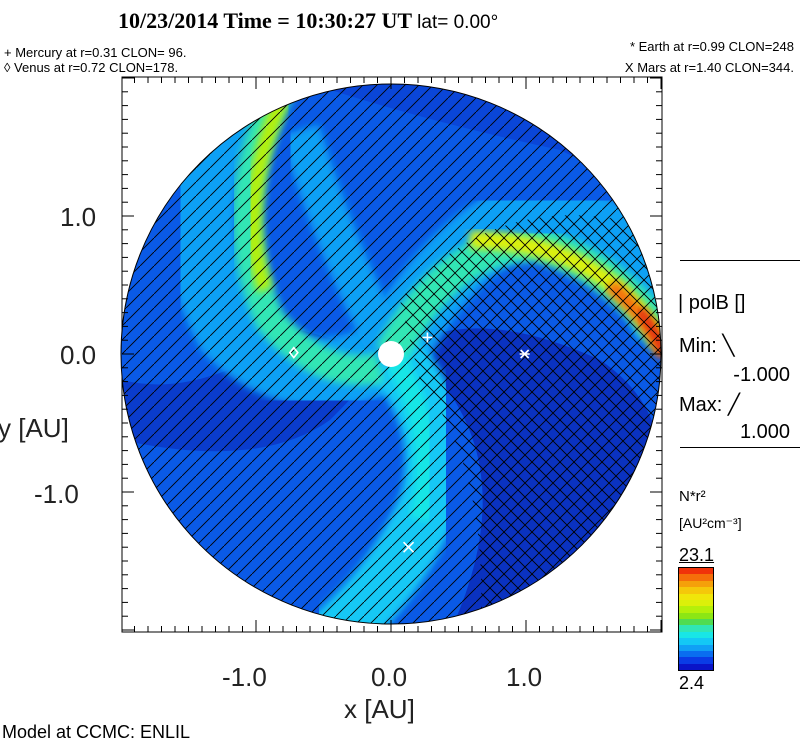 The image size is (800, 746). Describe the element at coordinates (91, 67) in the screenshot. I see `venus-legend: ◊ Venus at r=0.72 CLON=178.` at that location.